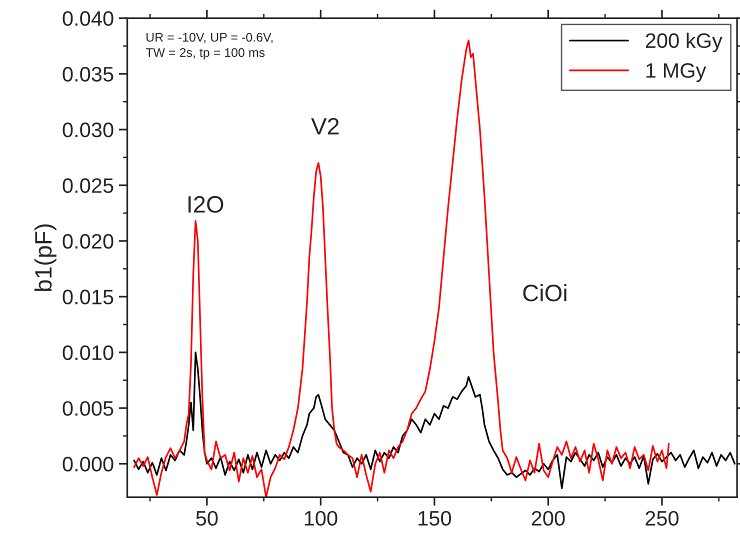 This screenshot has height=550, width=740. I want to click on y-tick-label: 0.040, so click(88, 18).